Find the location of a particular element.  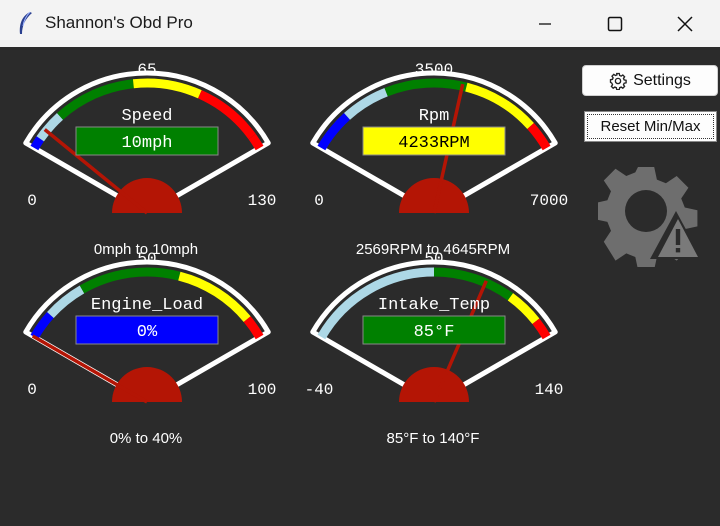

gauge-range-text: 2569RPM to 4645RPM is located at coordinates (433, 249).